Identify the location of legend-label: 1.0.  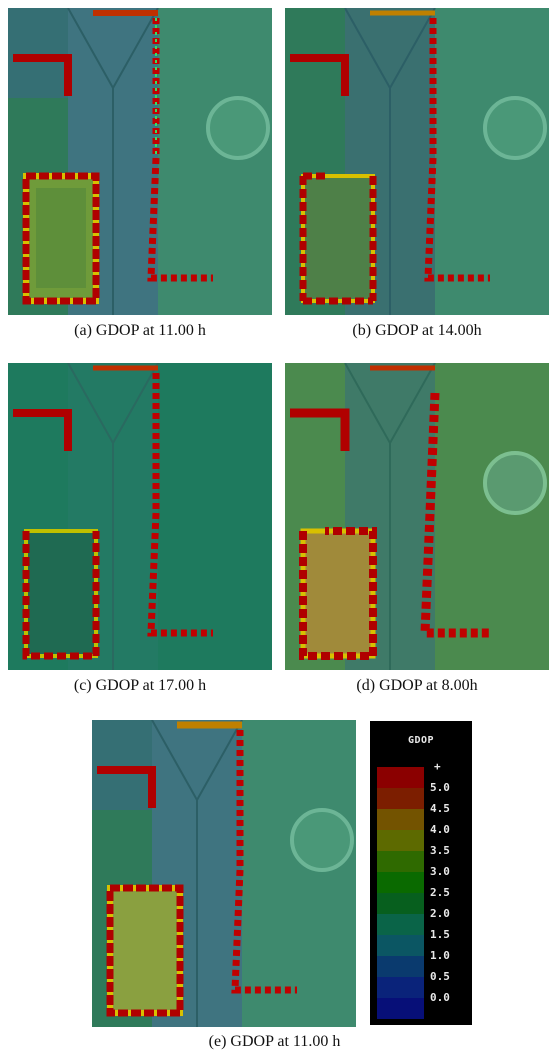
(440, 955).